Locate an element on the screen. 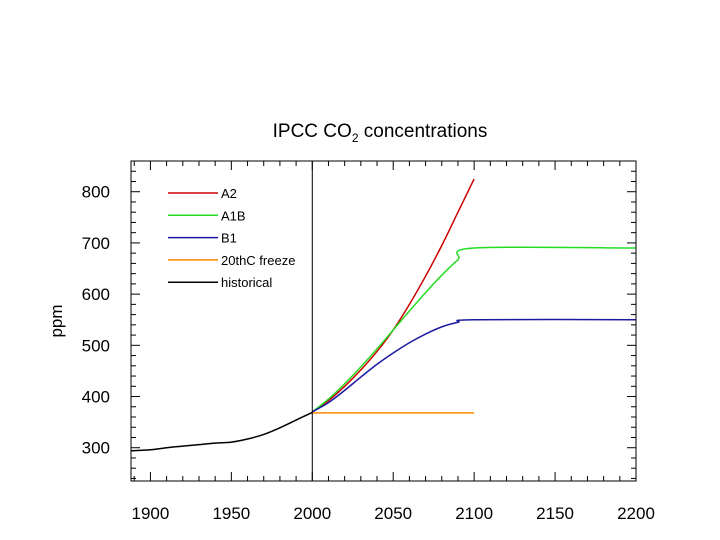  y-tick-label: 600 is located at coordinates (96, 294).